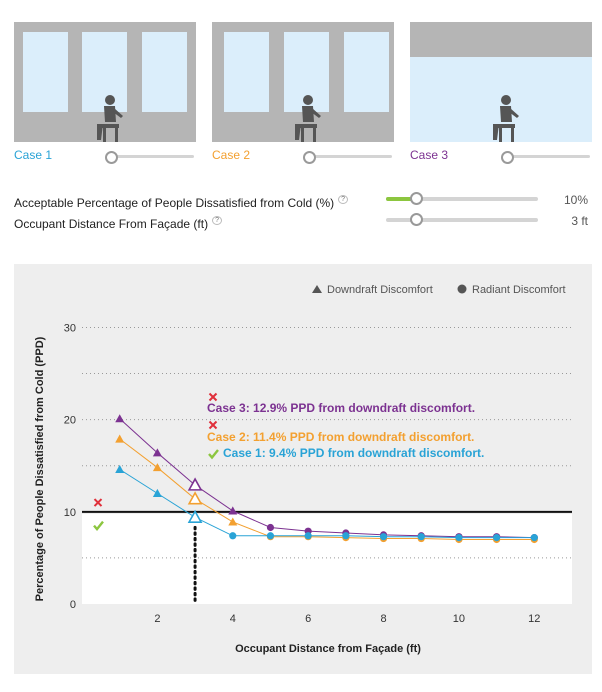 This screenshot has width=602, height=692. What do you see at coordinates (70, 421) in the screenshot?
I see `y-tick-label: 20` at bounding box center [70, 421].